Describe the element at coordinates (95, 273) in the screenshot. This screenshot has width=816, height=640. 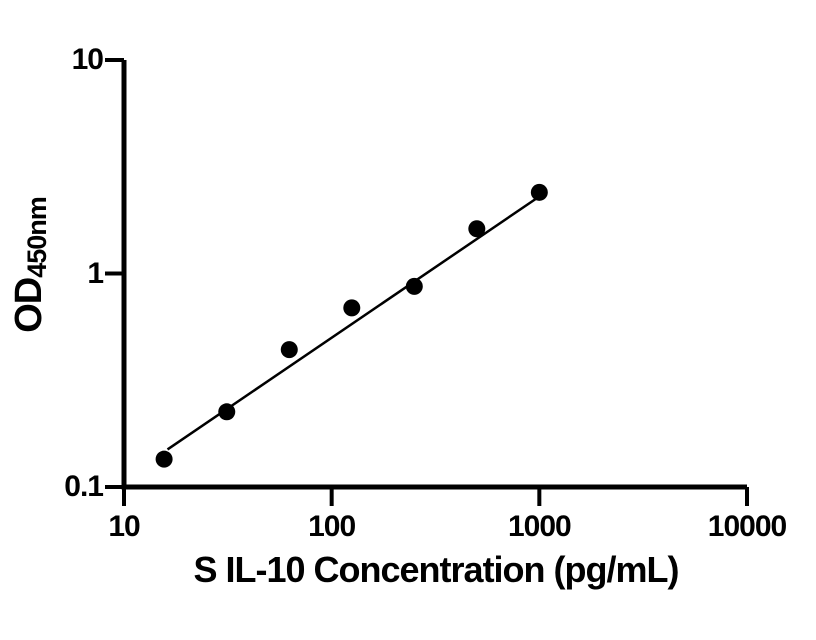
I see `y-tick-label: 1` at that location.